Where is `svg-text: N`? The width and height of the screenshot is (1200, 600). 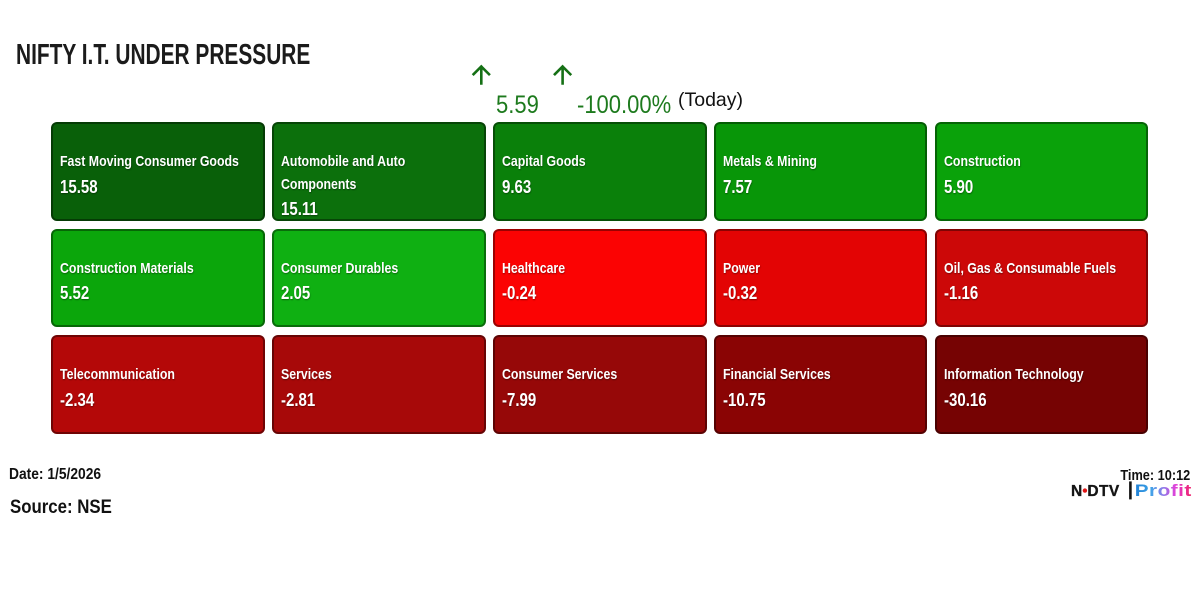 svg-text: N is located at coordinates (1077, 491).